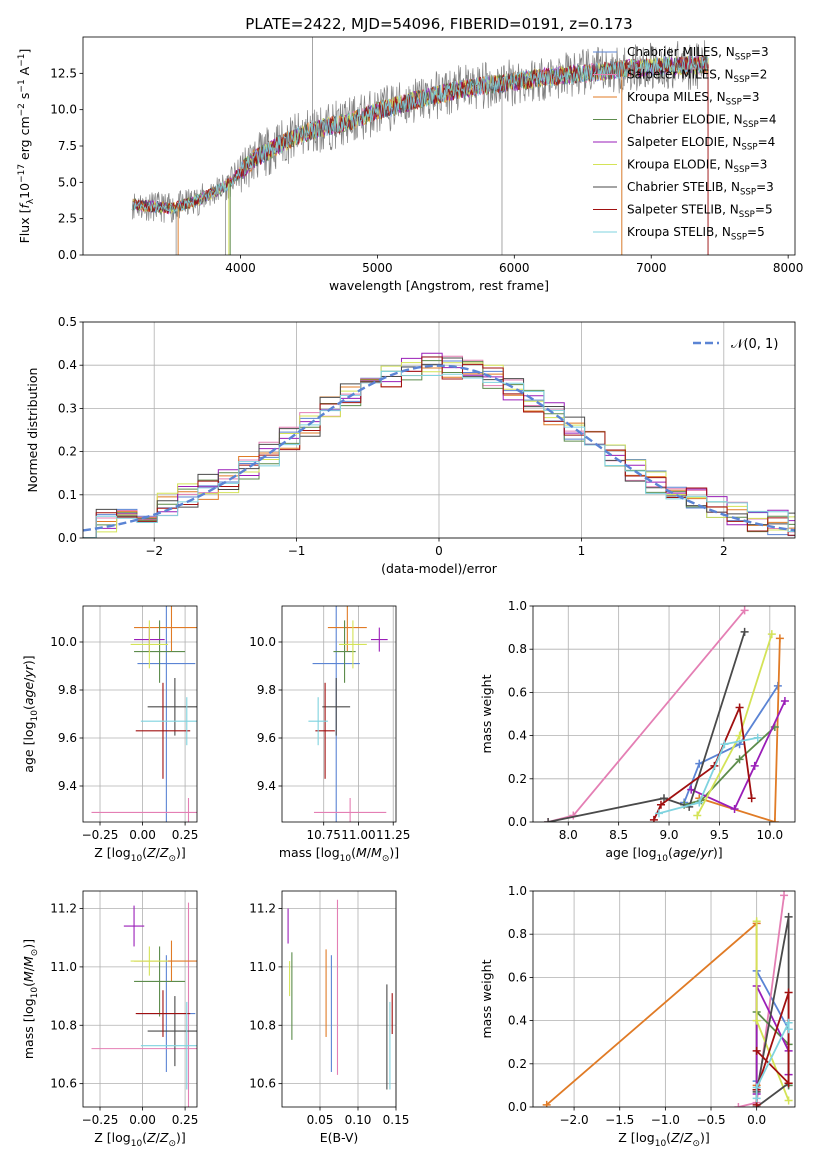 The height and width of the screenshot is (1170, 819). Describe the element at coordinates (336, 707) in the screenshot. I see `errorbar-chabrier-stelib` at that location.